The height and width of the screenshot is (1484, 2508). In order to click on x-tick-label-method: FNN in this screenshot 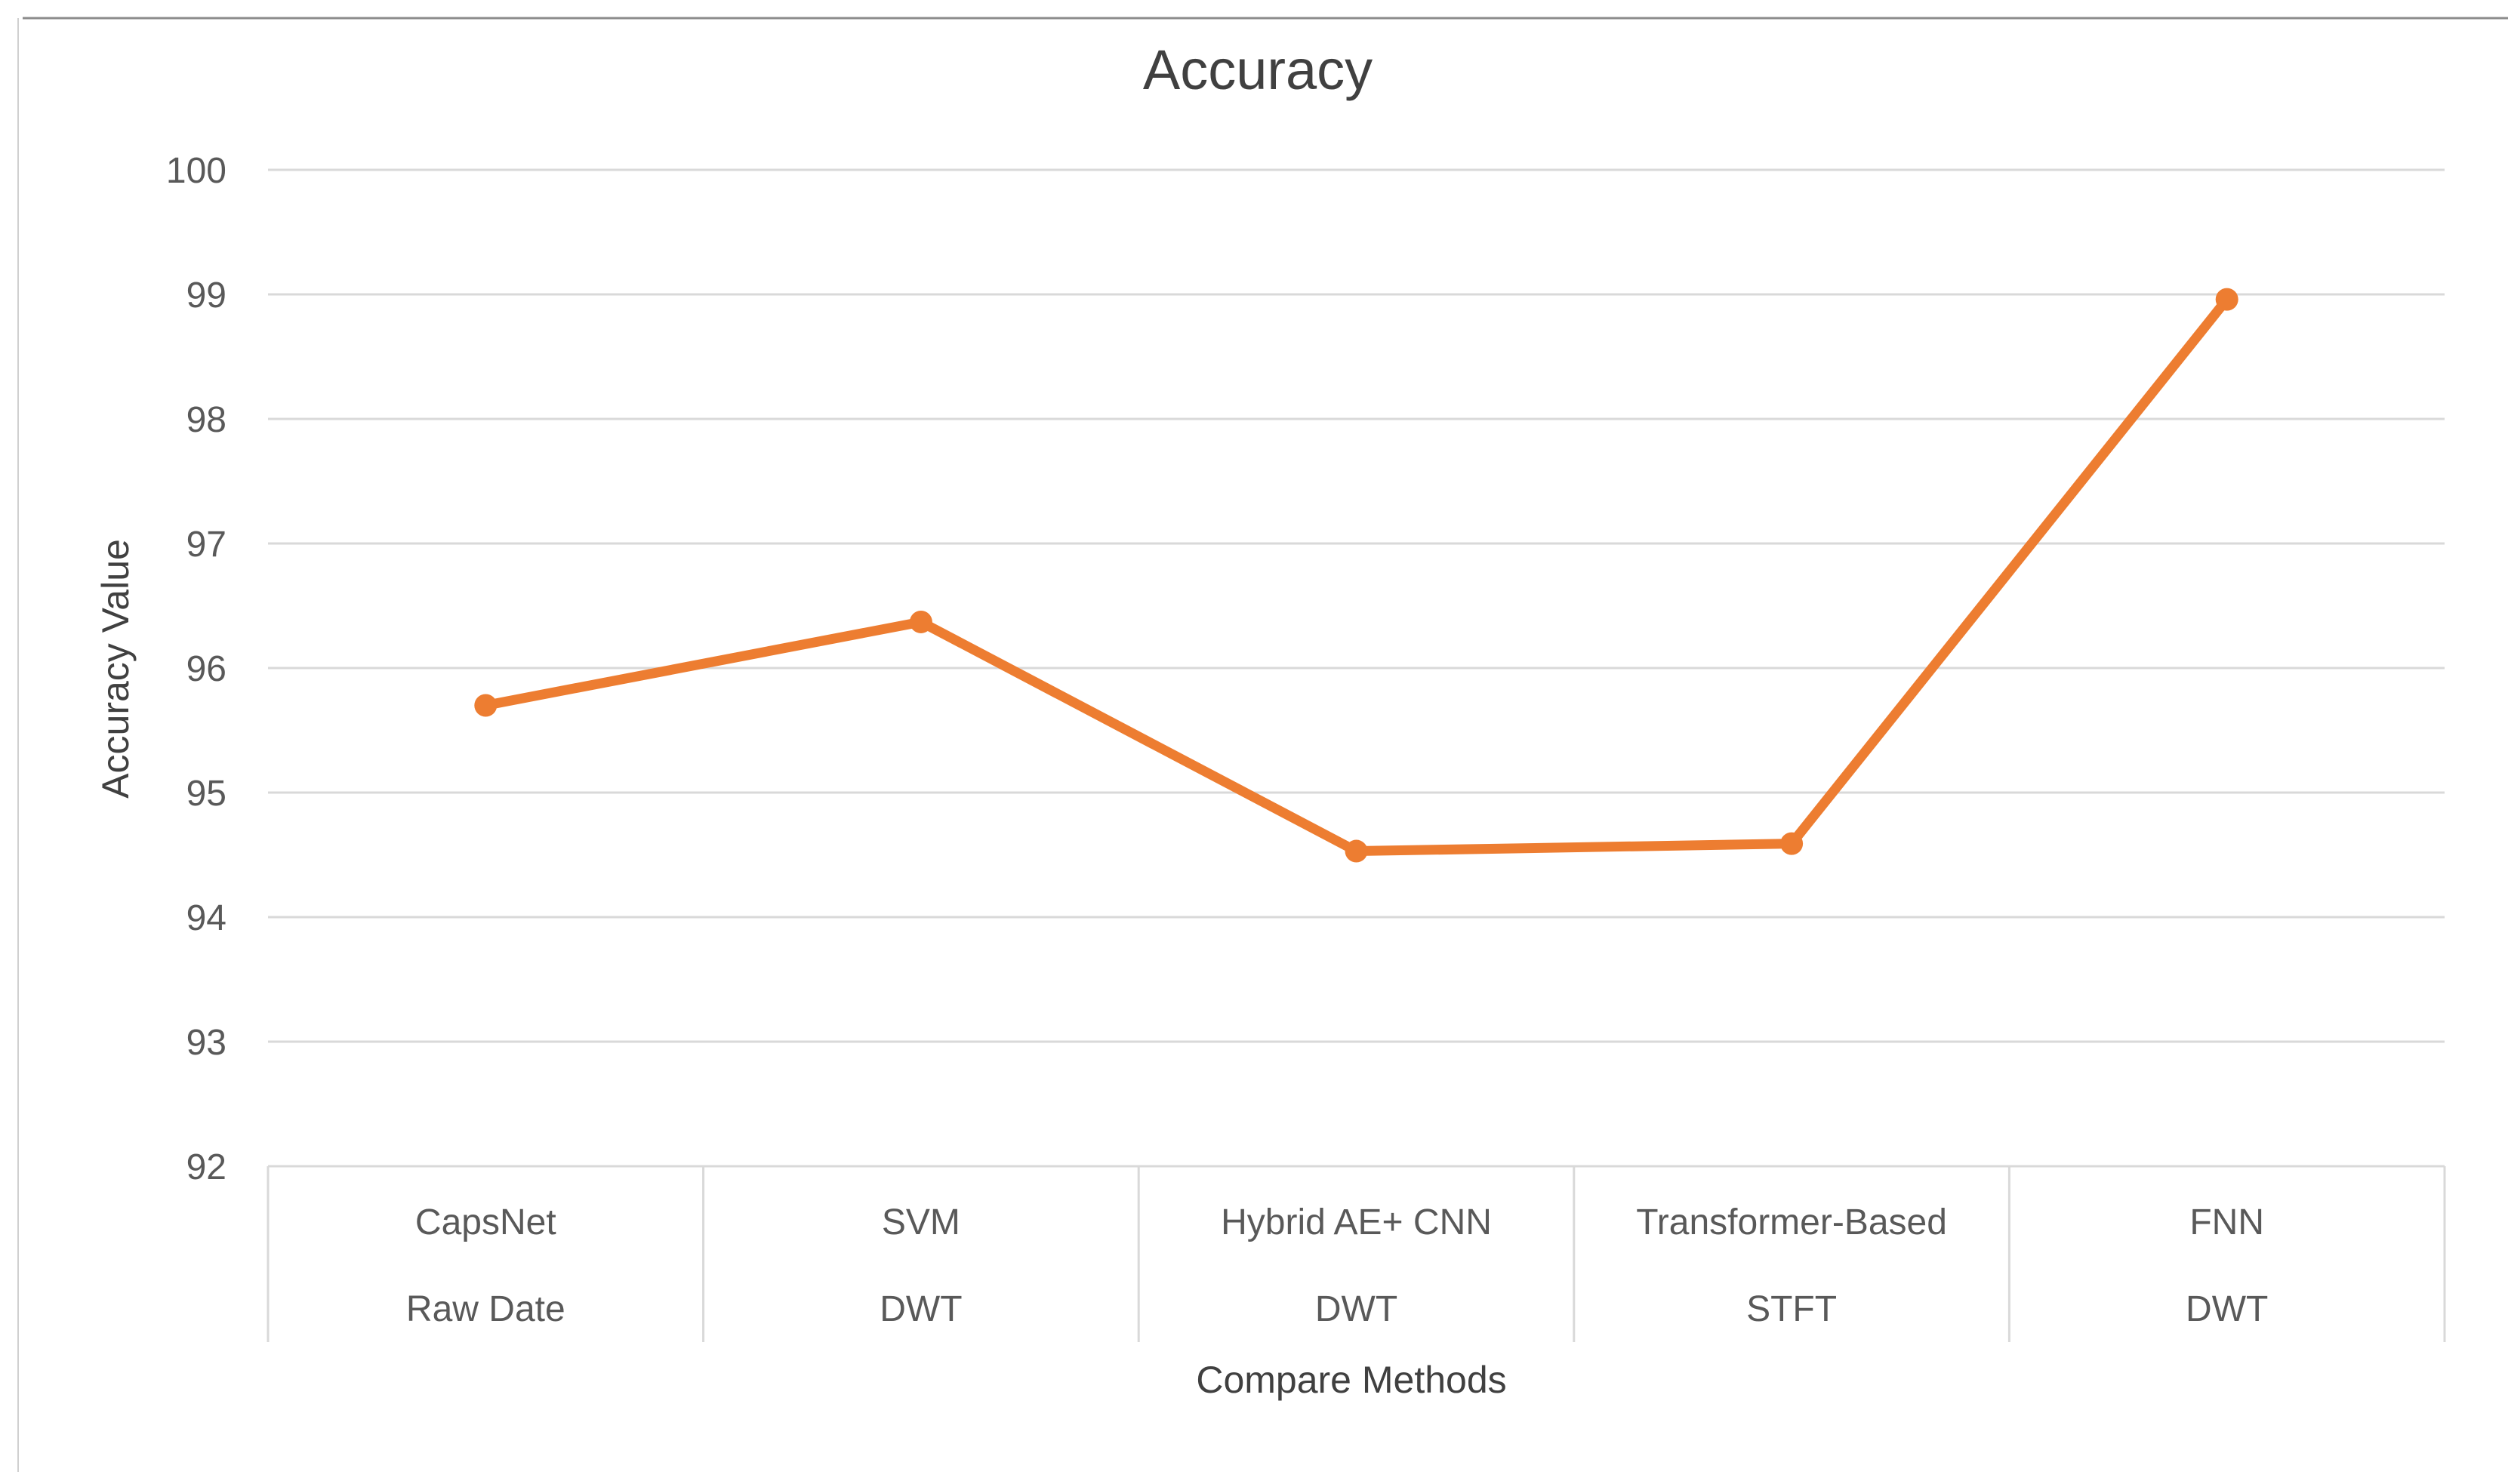, I will do `click(2226, 1222)`.